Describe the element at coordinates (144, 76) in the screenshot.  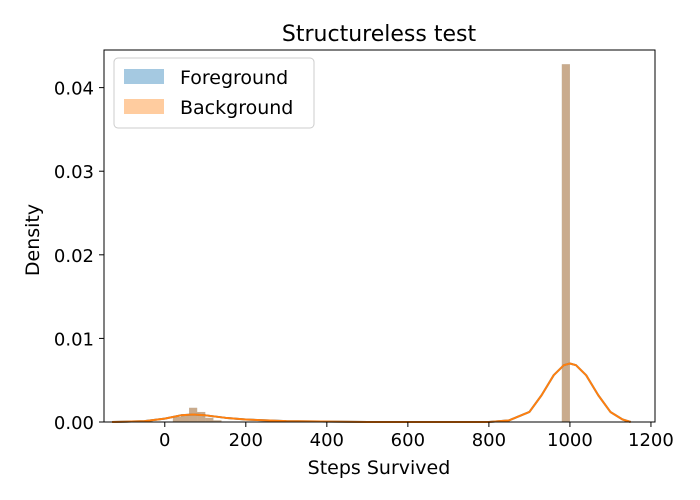
I see `legend-swatch-foreground` at that location.